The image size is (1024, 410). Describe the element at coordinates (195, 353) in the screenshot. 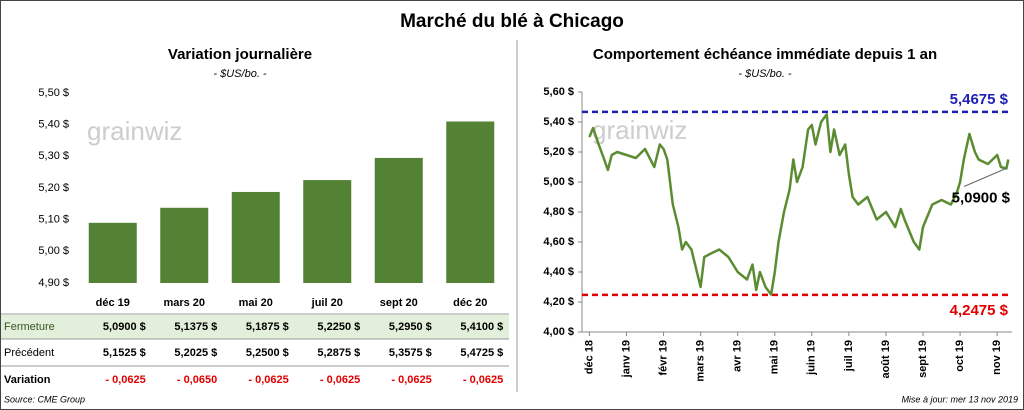

I see `table-cell: 5,2025 $` at that location.